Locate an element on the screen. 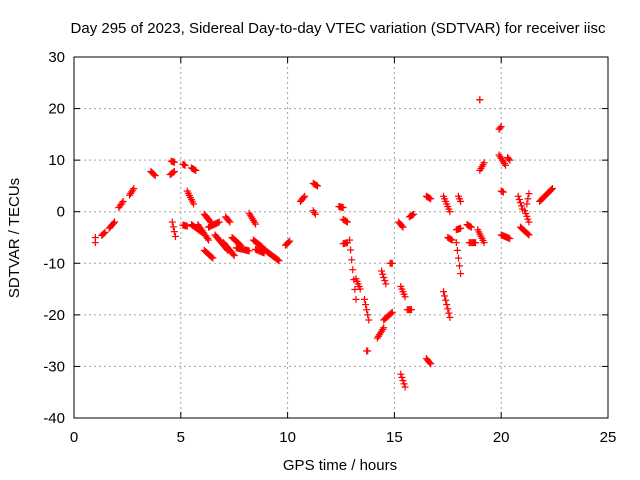  y-tick-label: -10 is located at coordinates (54, 263).